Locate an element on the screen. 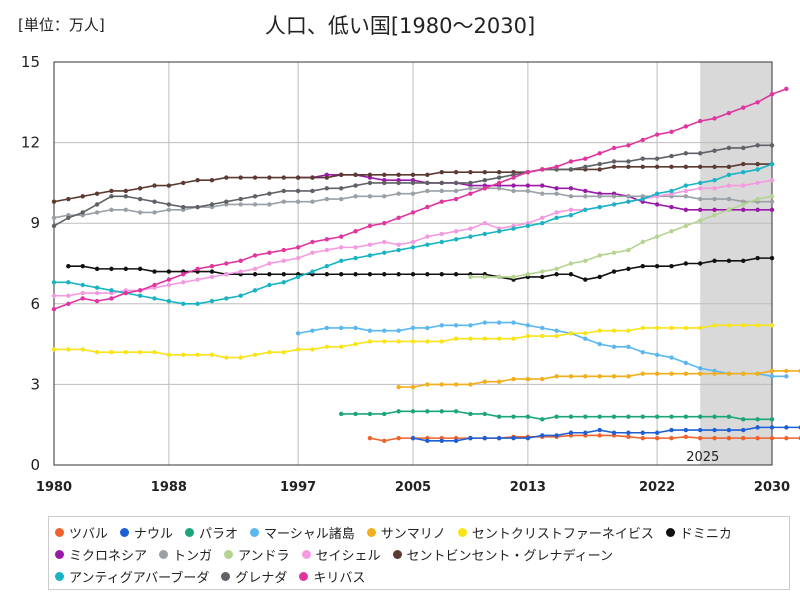 The width and height of the screenshot is (800, 600). legend-item: セントビンセント・グレナディーン is located at coordinates (502, 554).